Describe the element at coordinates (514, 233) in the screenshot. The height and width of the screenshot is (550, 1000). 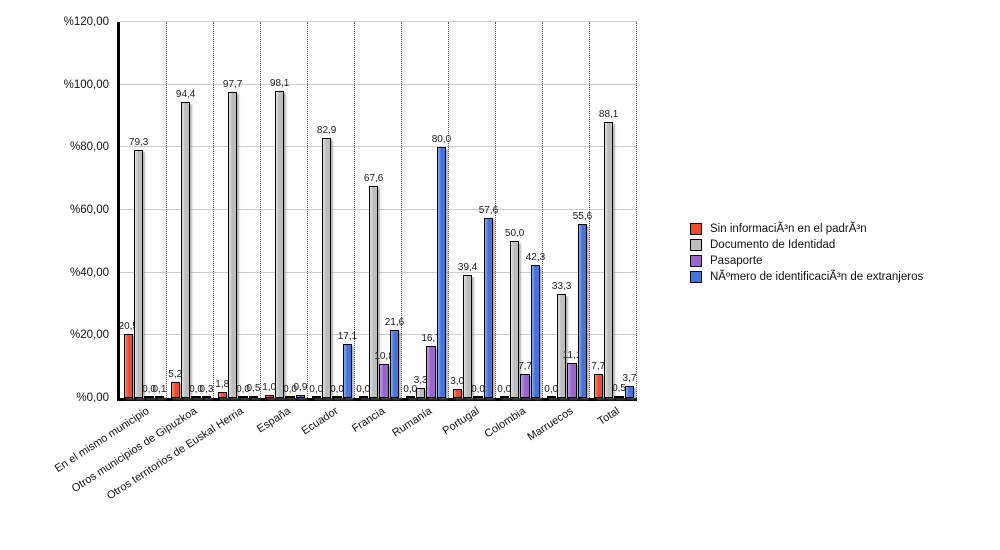
I see `value-label: 50,0` at that location.